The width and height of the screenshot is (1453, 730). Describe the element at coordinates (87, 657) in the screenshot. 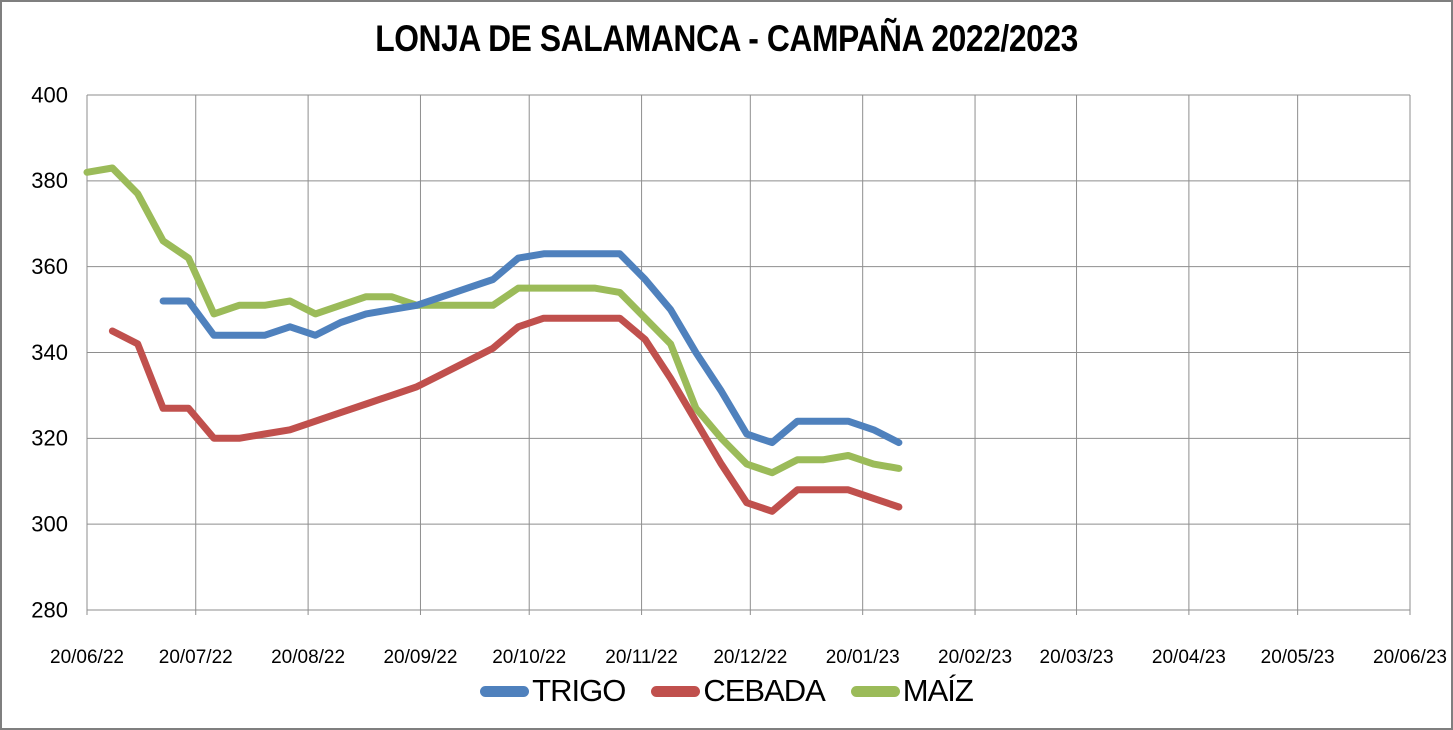

I see `x-axis-tick-label: 20/06/22` at that location.